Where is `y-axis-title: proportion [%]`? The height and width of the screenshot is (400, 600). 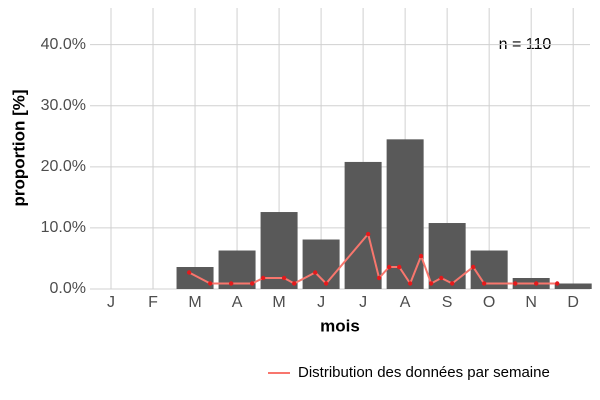 y-axis-title: proportion [%] is located at coordinates (18, 147).